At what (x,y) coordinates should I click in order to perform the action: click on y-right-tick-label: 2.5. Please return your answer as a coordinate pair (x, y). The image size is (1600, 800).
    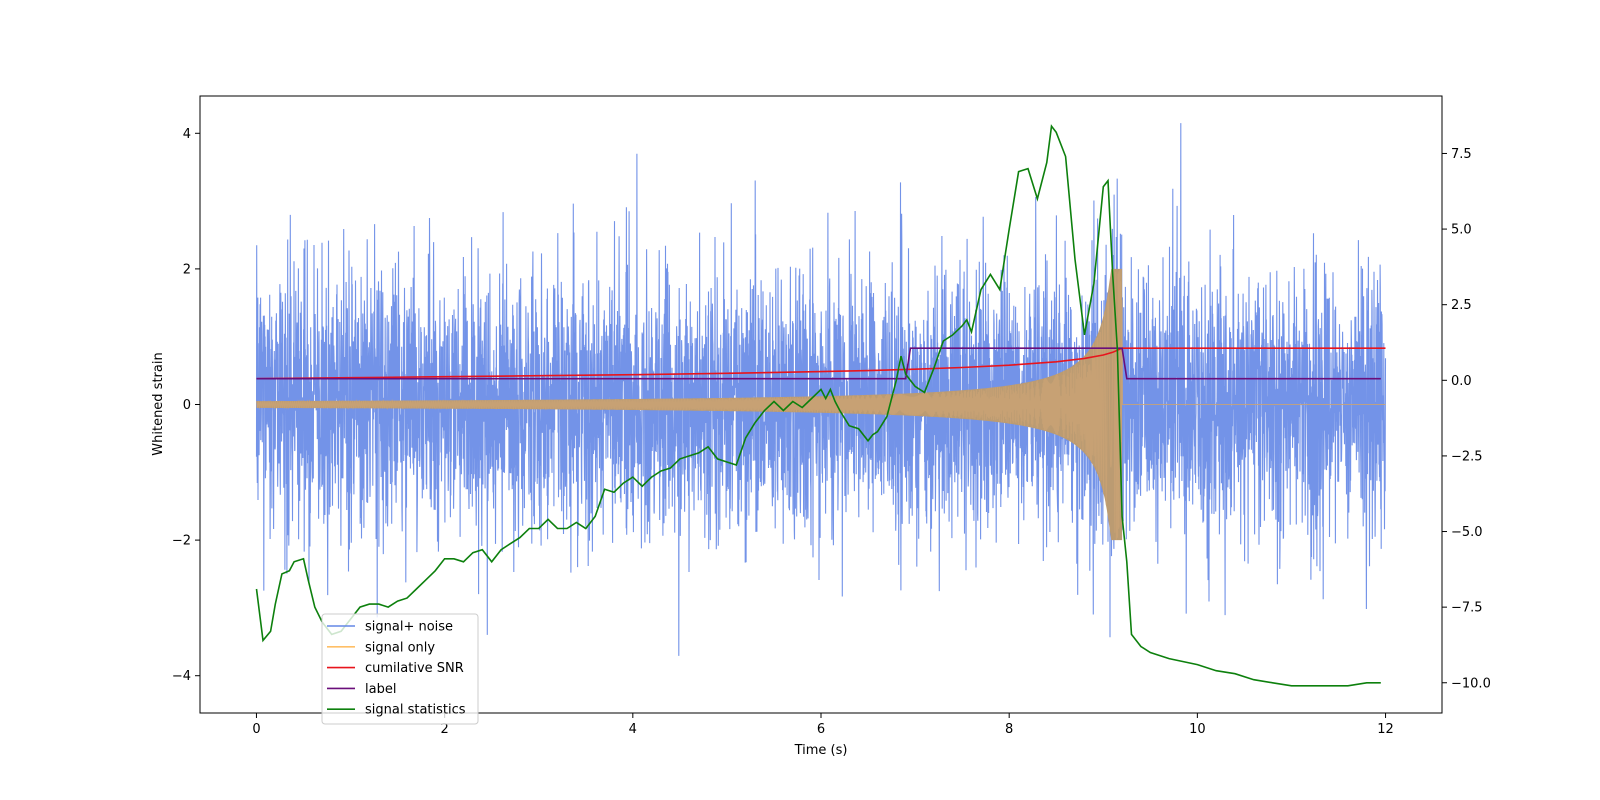
    Looking at the image, I should click on (1461, 305).